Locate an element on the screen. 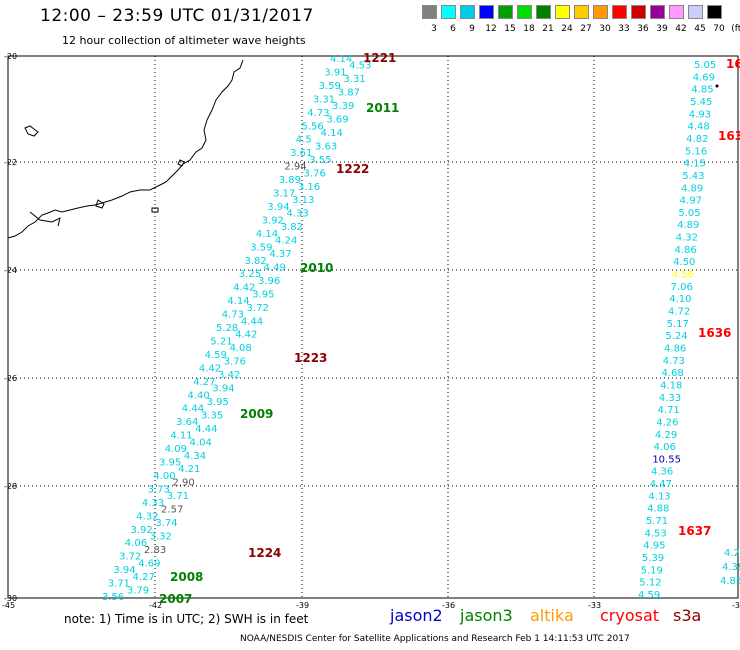 This screenshot has width=740, height=650. swh-value: 4.24 is located at coordinates (286, 241).